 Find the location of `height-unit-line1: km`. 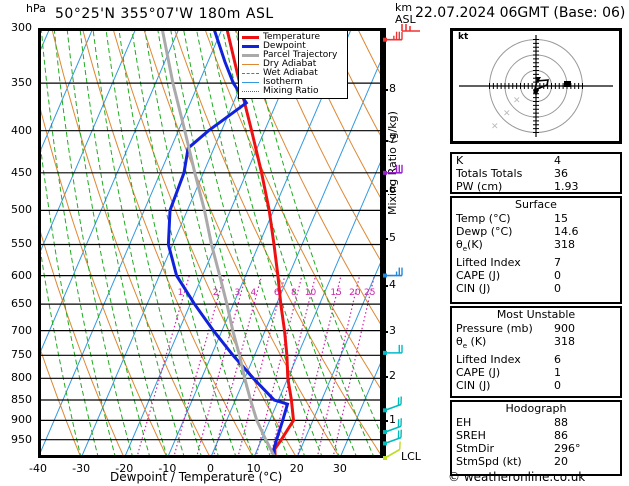

height-unit-line1: km is located at coordinates (404, 7).